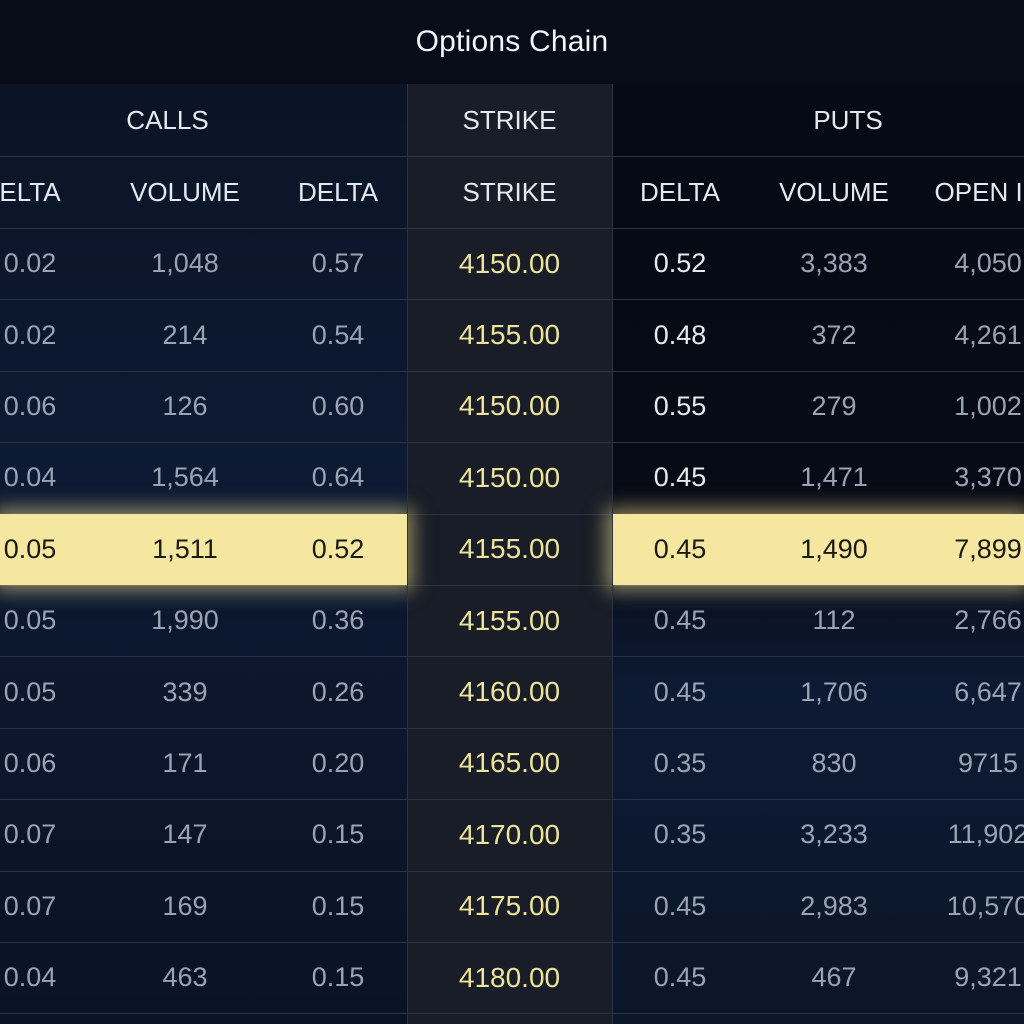 This screenshot has width=1024, height=1024. I want to click on puts-volume-cell: 372, so click(834, 334).